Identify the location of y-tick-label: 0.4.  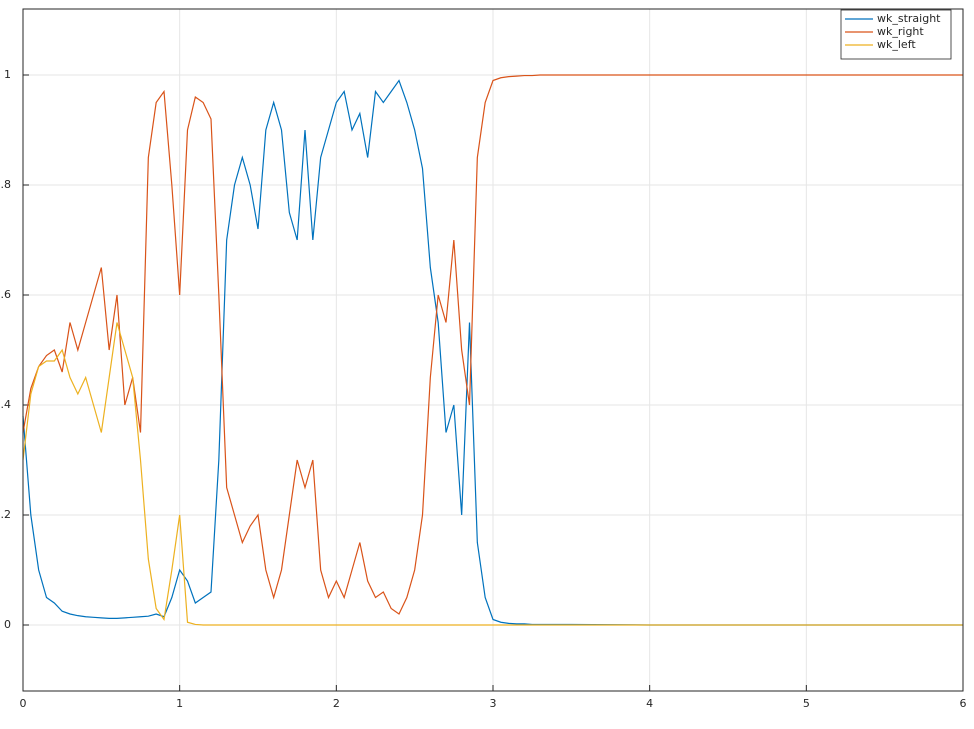
(5, 404).